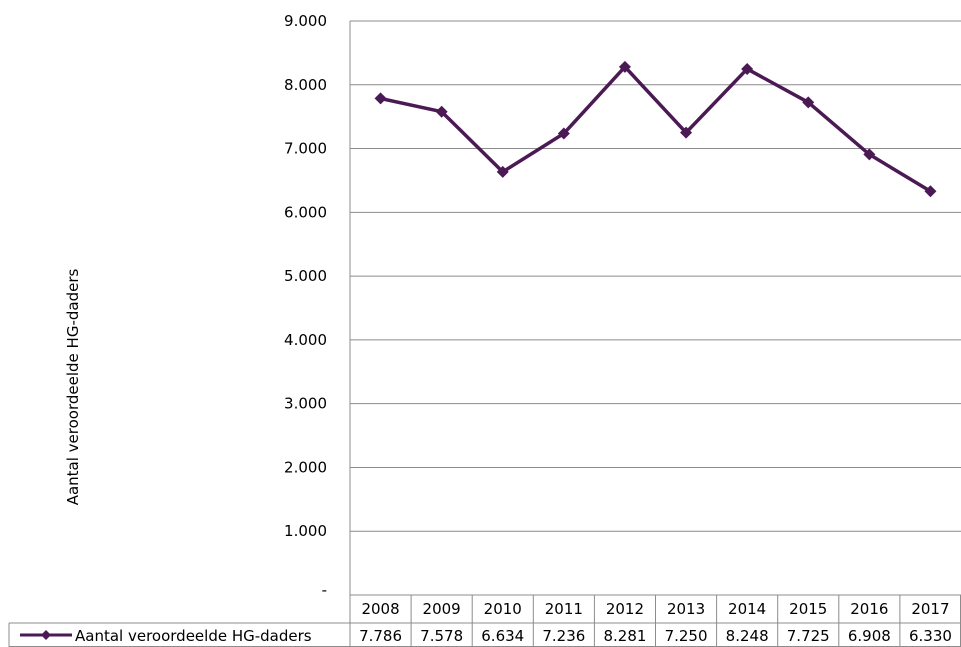 The height and width of the screenshot is (647, 961). What do you see at coordinates (442, 609) in the screenshot?
I see `x-category-label: 2009` at bounding box center [442, 609].